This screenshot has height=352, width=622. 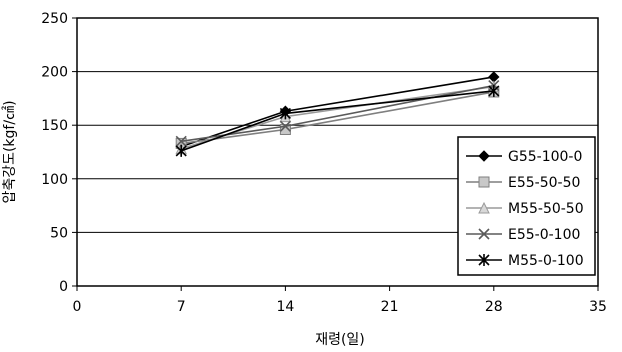 I want to click on y-tick-label-0: 0, so click(x=63, y=287).